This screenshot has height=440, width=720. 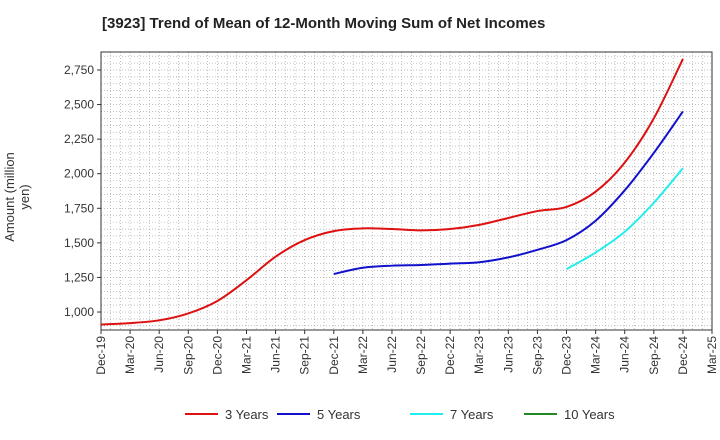 I want to click on x-tick-label: Dec-24, so click(x=683, y=355).